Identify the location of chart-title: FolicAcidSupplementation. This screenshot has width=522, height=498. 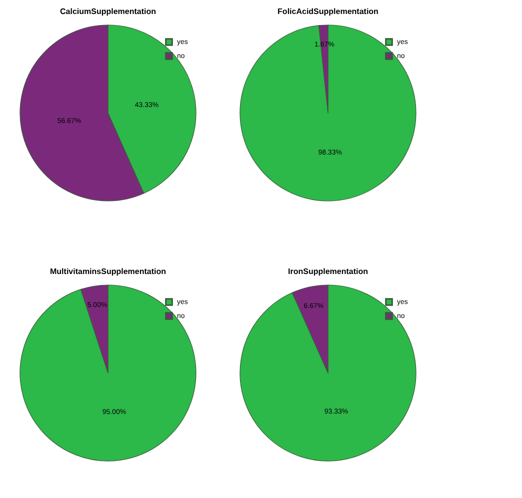
(328, 11).